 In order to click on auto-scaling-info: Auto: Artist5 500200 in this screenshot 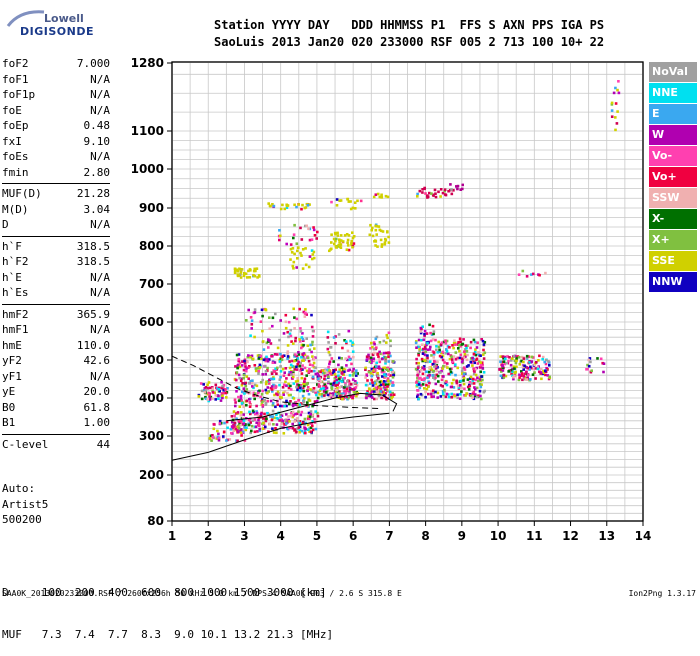, I will do `click(25, 504)`.